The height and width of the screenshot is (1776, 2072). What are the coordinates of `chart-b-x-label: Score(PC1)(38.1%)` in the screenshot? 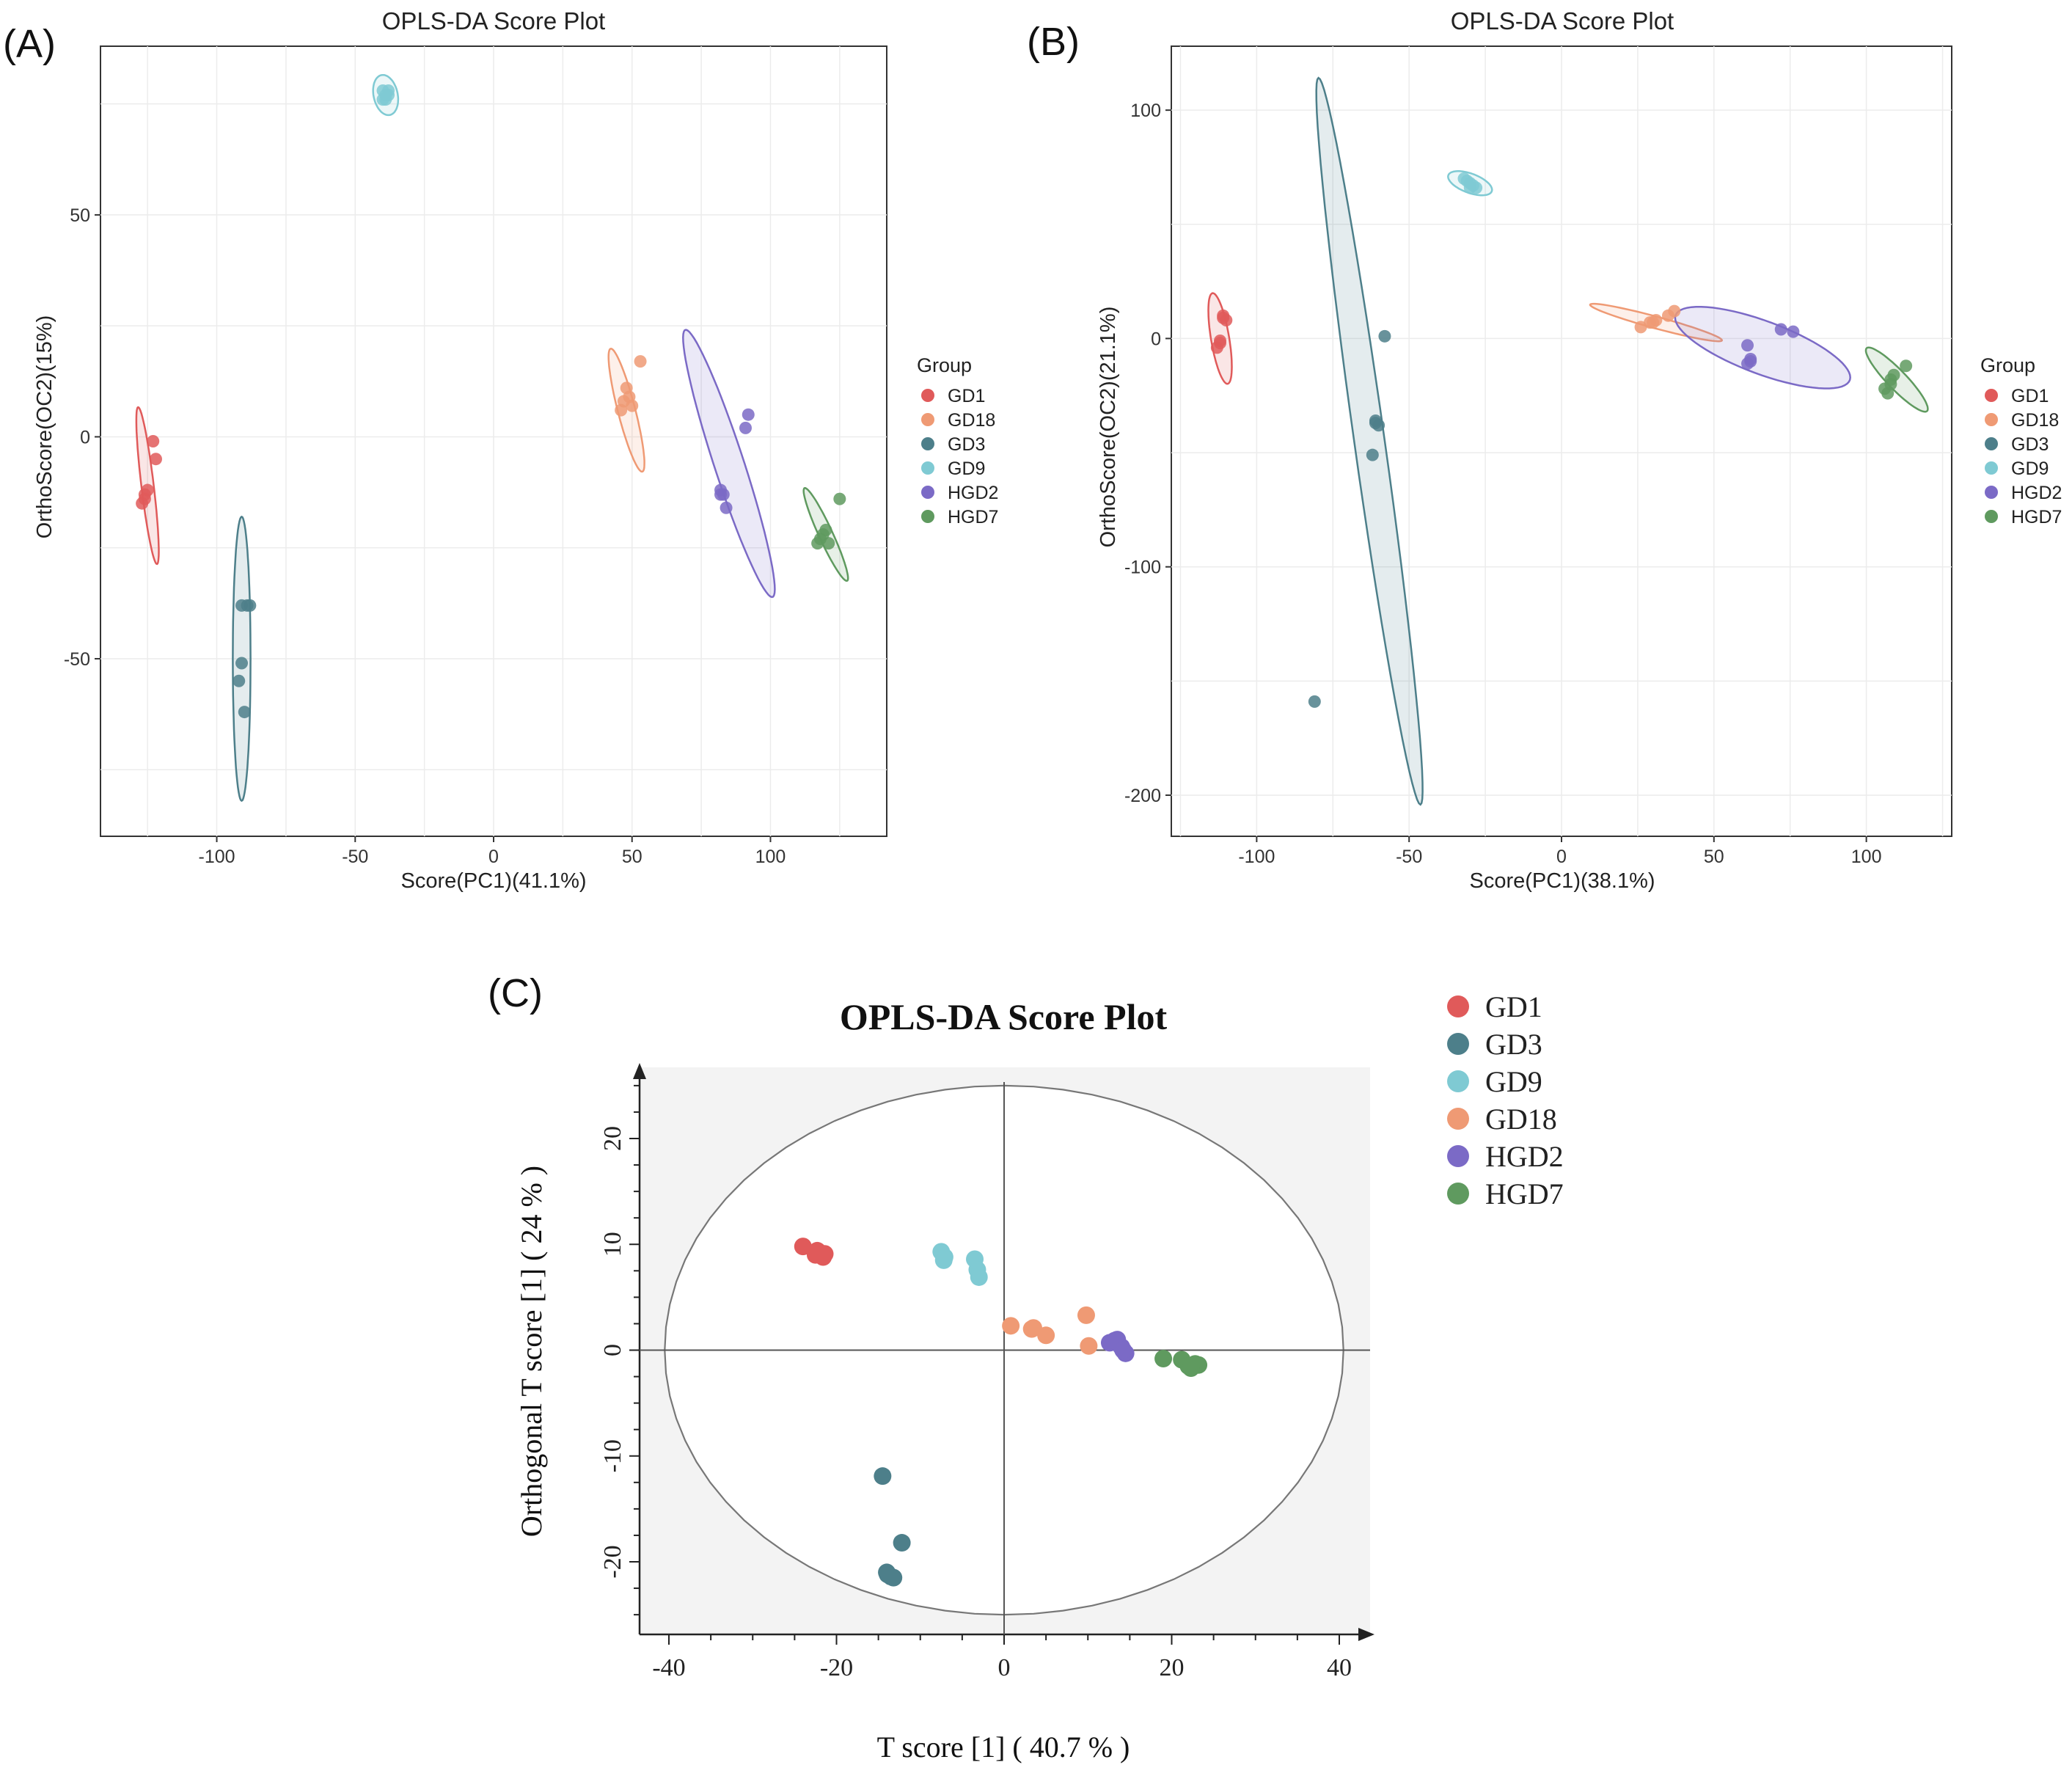 It's located at (1562, 881).